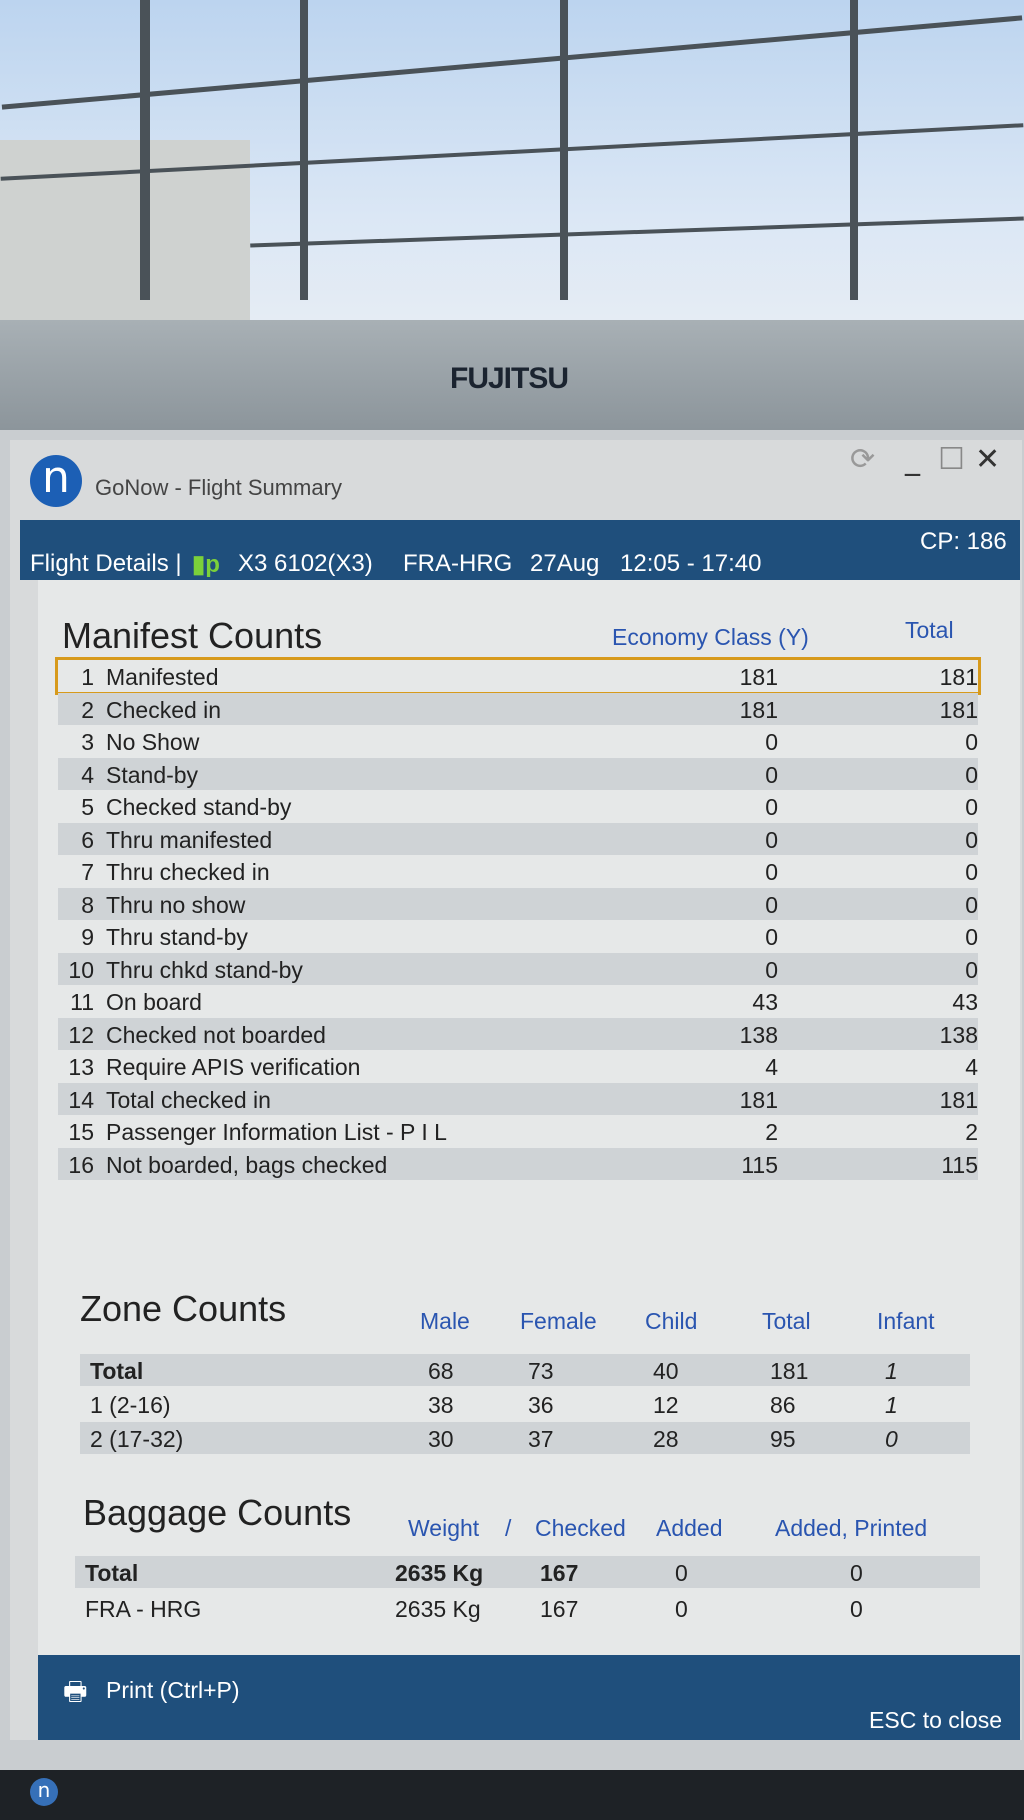 The width and height of the screenshot is (1024, 1820). I want to click on zone-value: 12, so click(666, 1405).